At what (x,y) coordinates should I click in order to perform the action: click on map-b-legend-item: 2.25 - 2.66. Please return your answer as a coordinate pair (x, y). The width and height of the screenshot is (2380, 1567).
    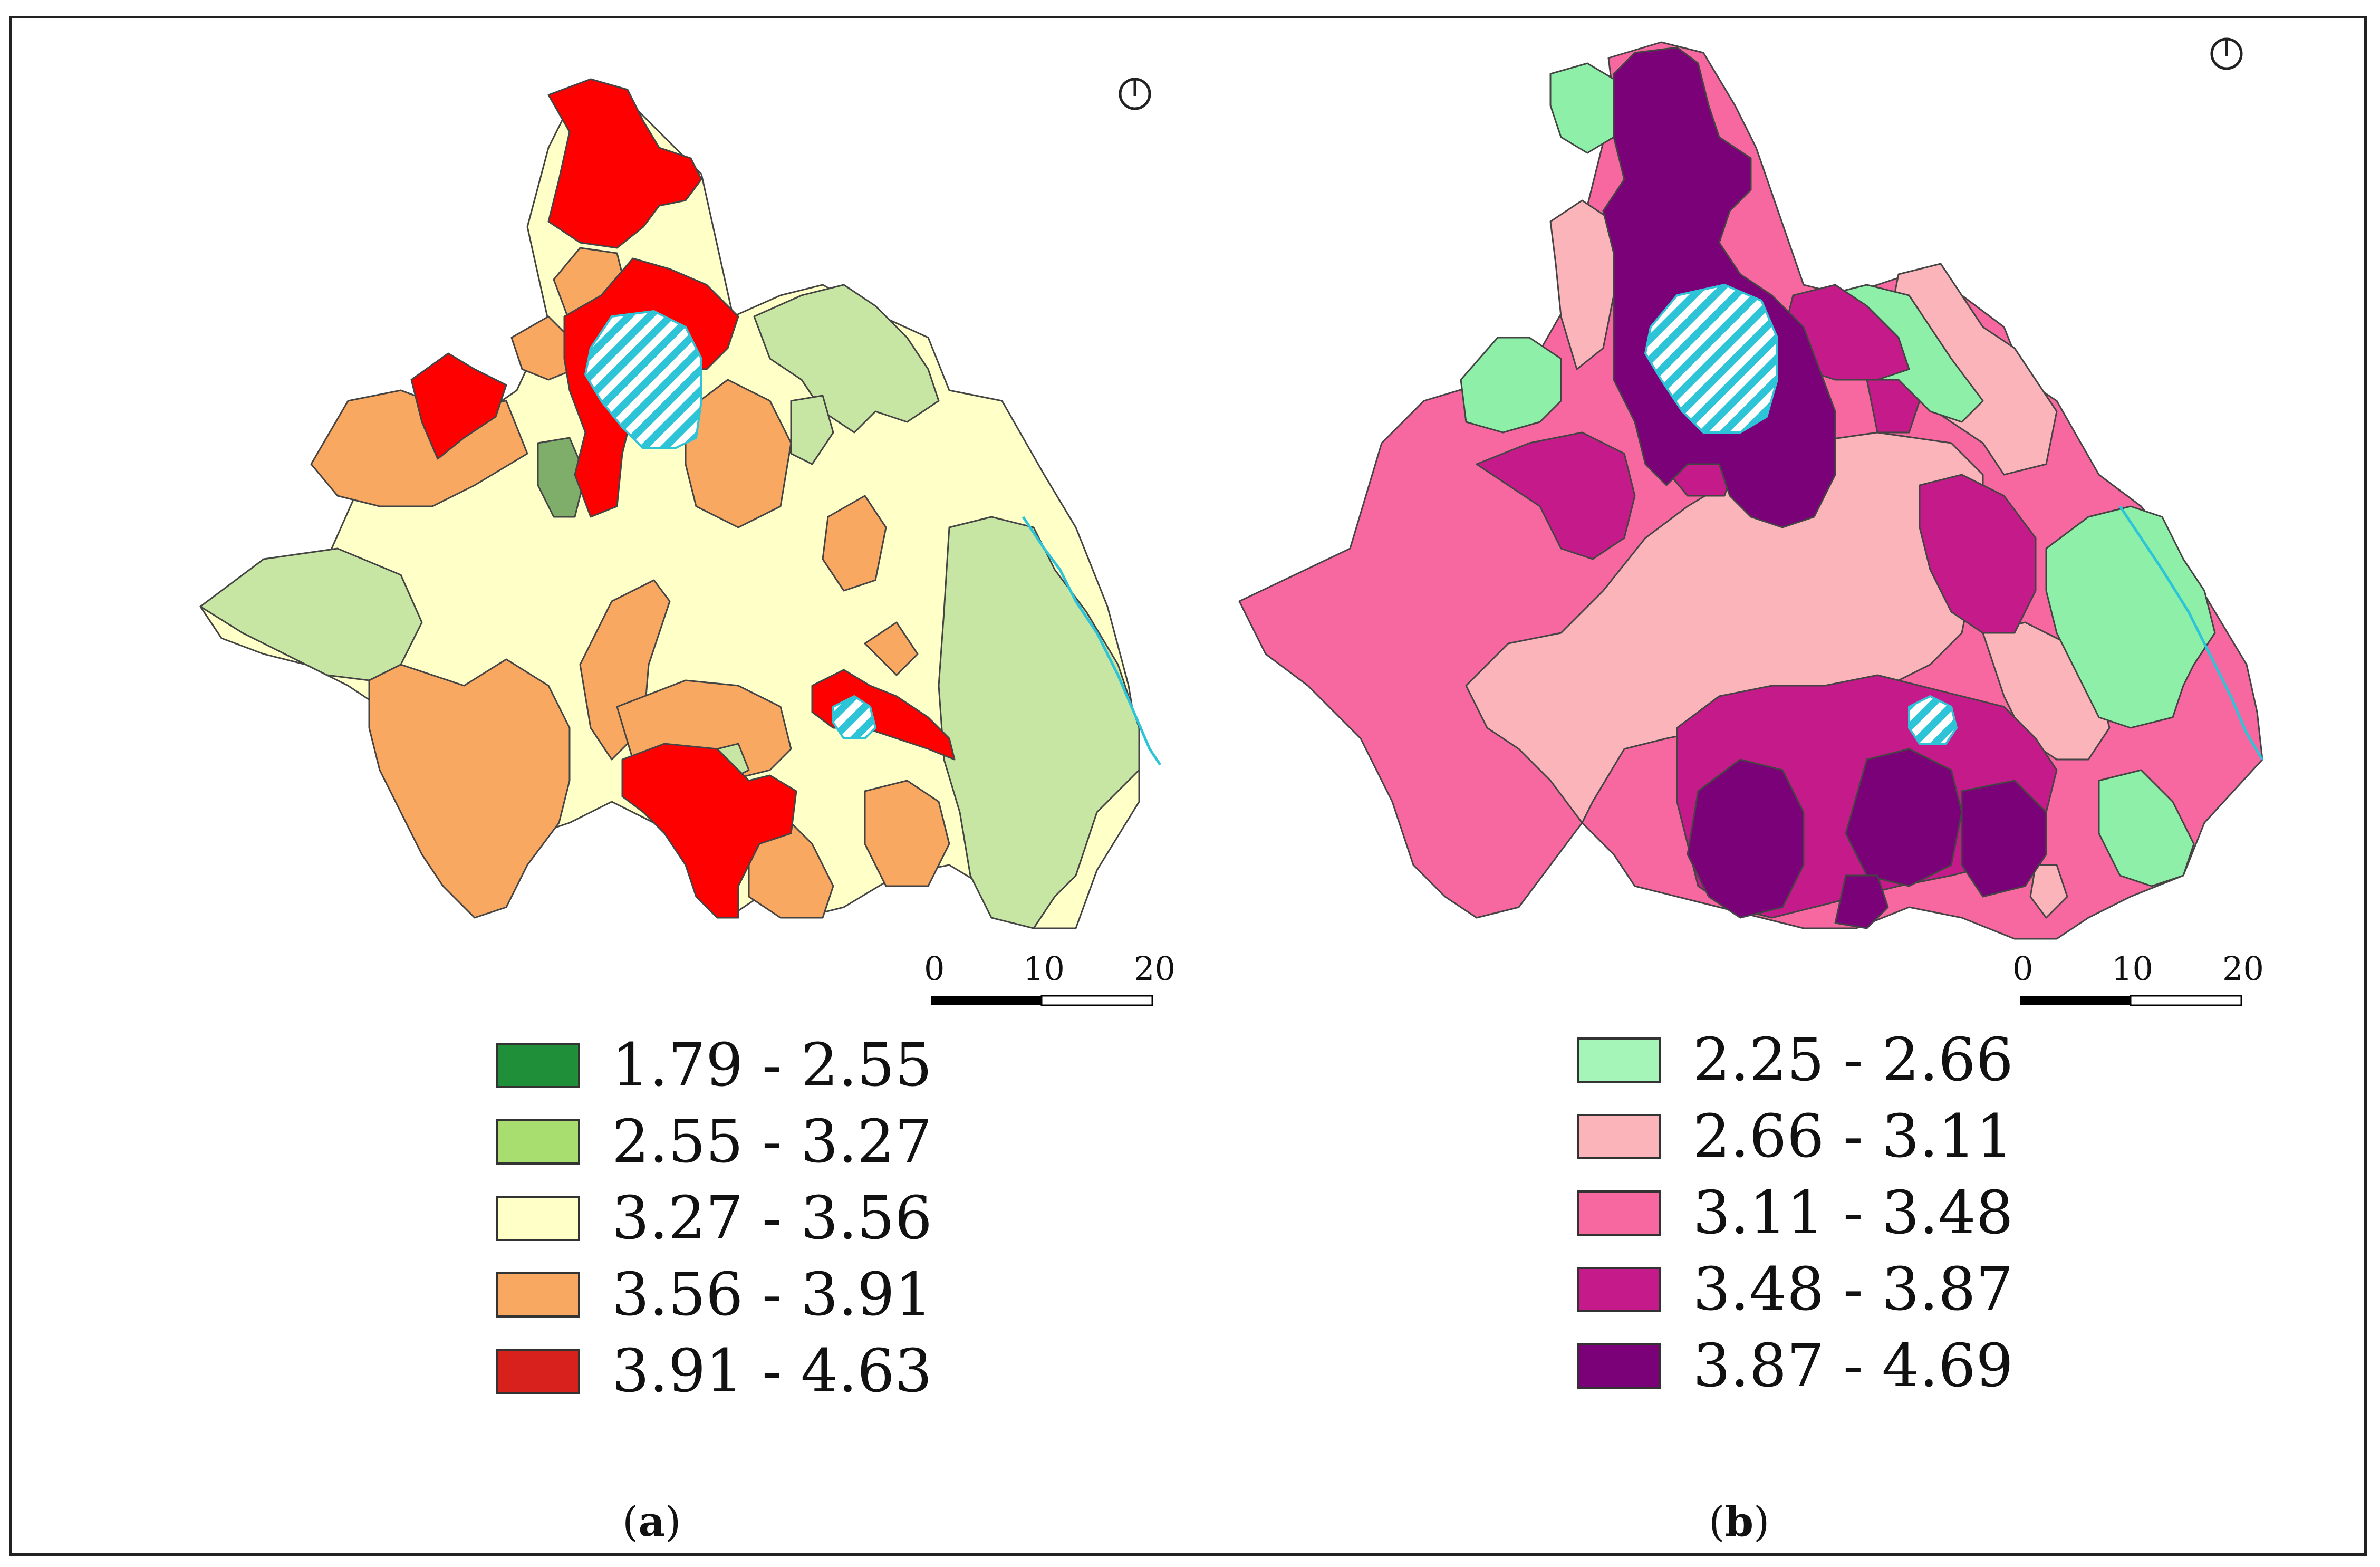
    Looking at the image, I should click on (1795, 1060).